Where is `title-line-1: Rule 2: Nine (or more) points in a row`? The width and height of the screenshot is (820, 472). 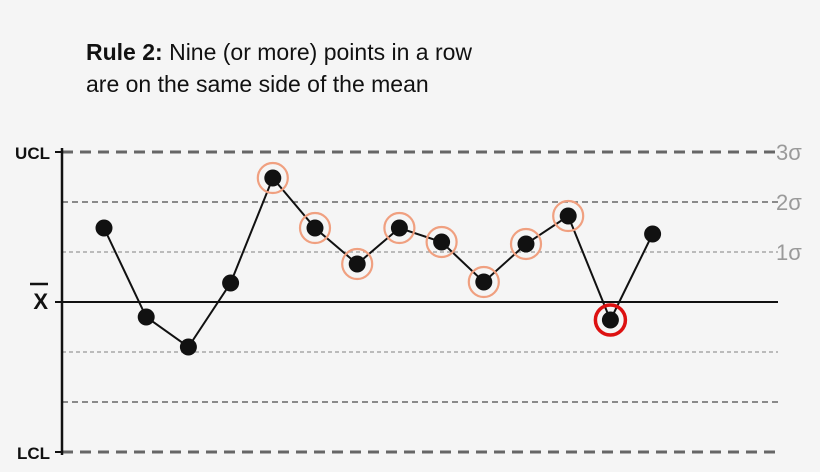
title-line-1: Rule 2: Nine (or more) points in a row is located at coordinates (279, 52).